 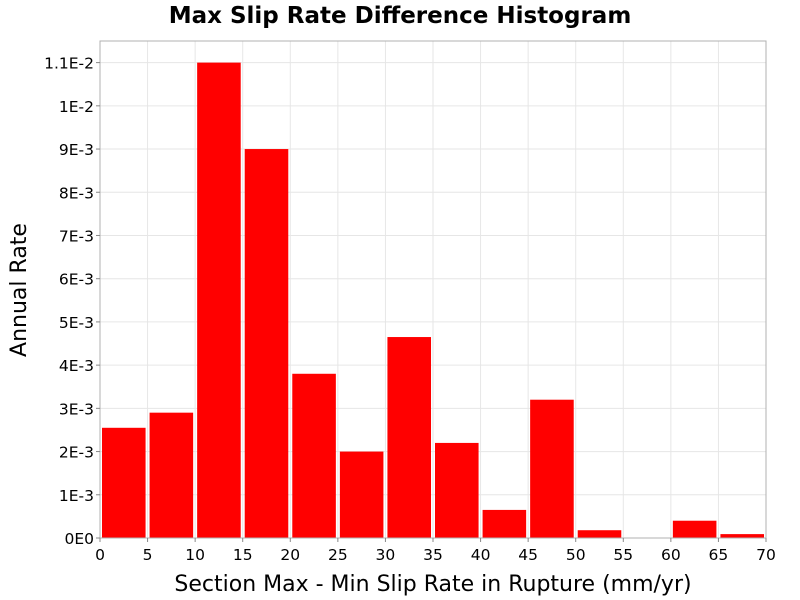 I want to click on x-tick-label: 15, so click(x=243, y=555).